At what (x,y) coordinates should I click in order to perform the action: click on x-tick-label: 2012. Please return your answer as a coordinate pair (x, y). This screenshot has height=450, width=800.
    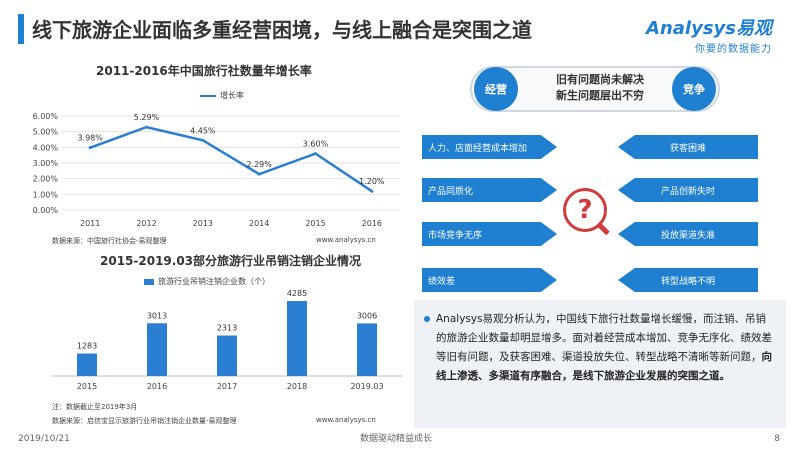
    Looking at the image, I should click on (146, 223).